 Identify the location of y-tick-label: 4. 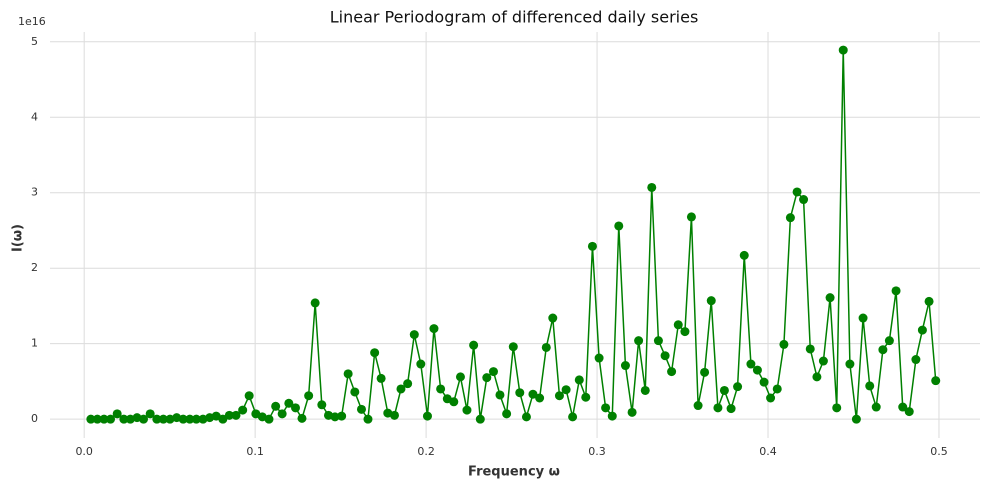
(34, 116).